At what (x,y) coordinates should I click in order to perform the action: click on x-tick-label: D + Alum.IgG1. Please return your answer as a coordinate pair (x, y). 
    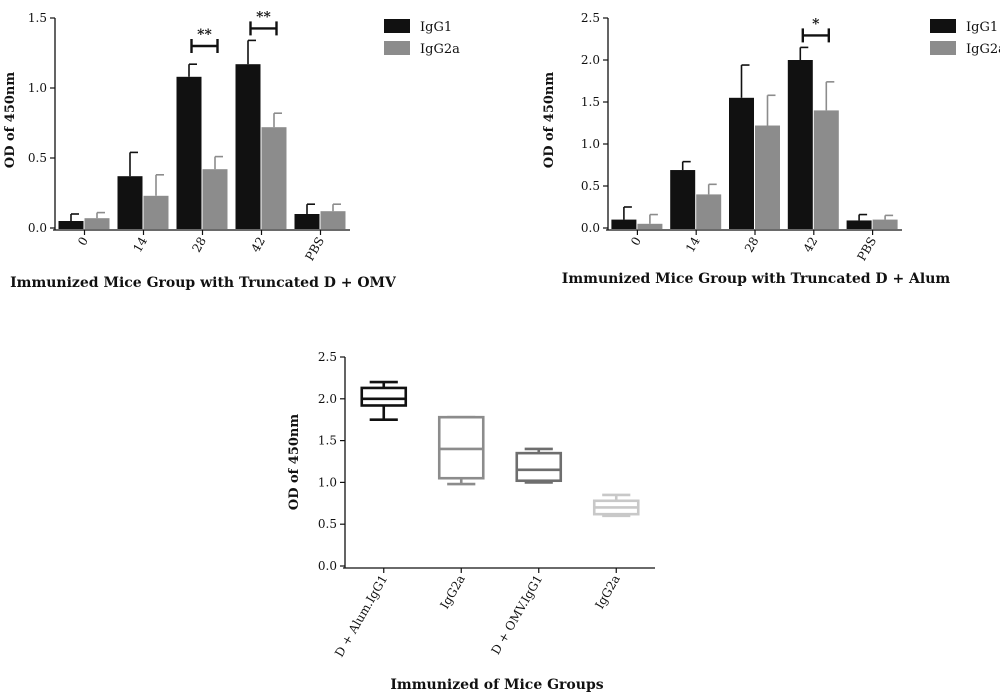
    Looking at the image, I should click on (361, 616).